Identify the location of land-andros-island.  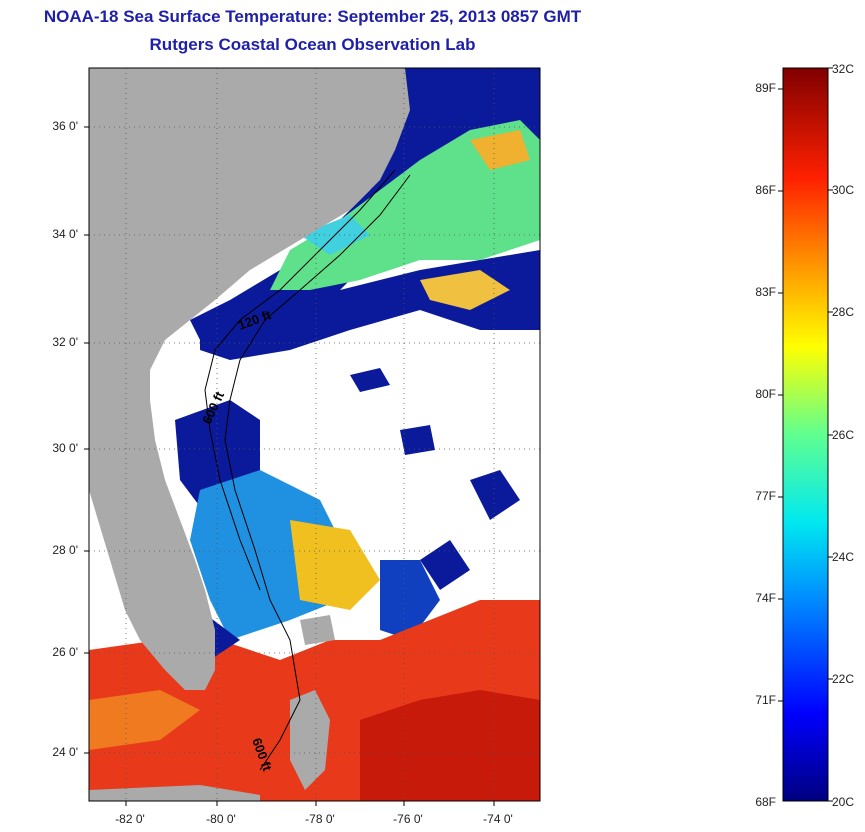
(310, 740).